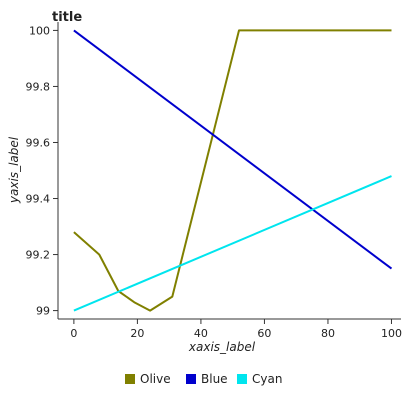 The width and height of the screenshot is (409, 400). I want to click on x-axis-label: xaxis_label, so click(222, 347).